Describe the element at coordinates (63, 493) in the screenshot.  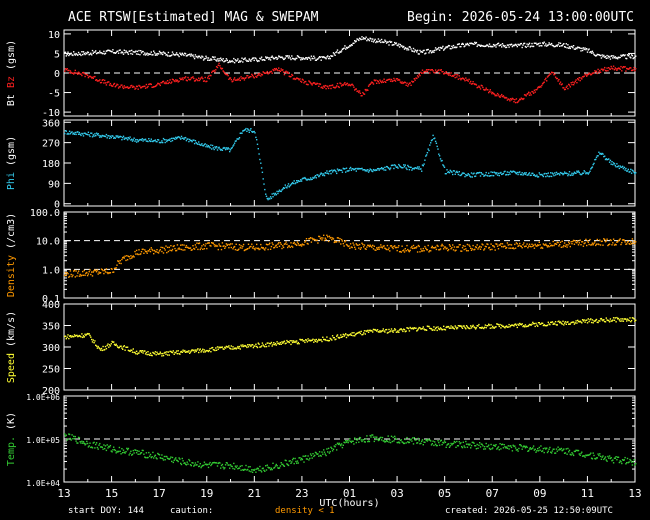
I see `x-tick-label: 13` at that location.